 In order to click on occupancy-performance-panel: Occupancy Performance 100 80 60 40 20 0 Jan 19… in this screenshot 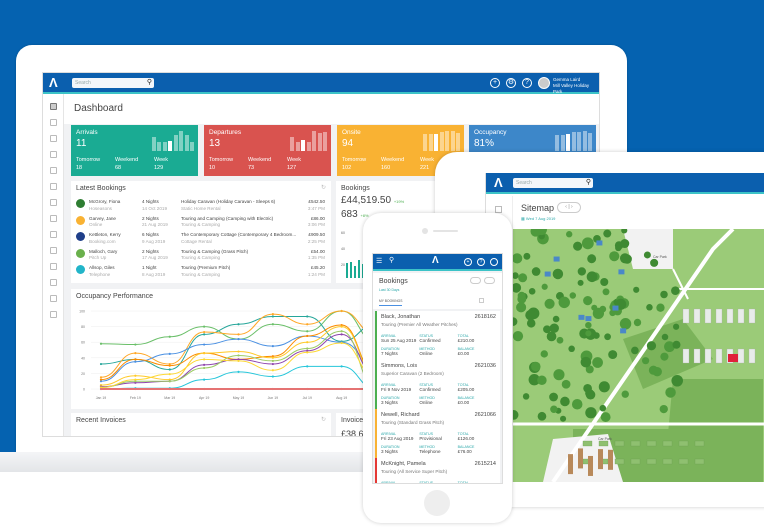, I will do `click(236, 349)`.